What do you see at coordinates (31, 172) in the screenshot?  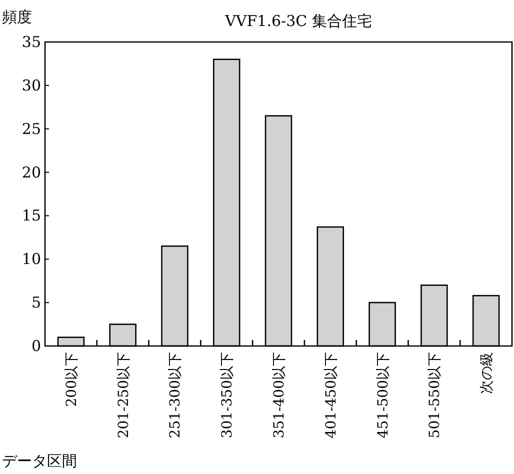 I see `y-tick-label: 20` at bounding box center [31, 172].